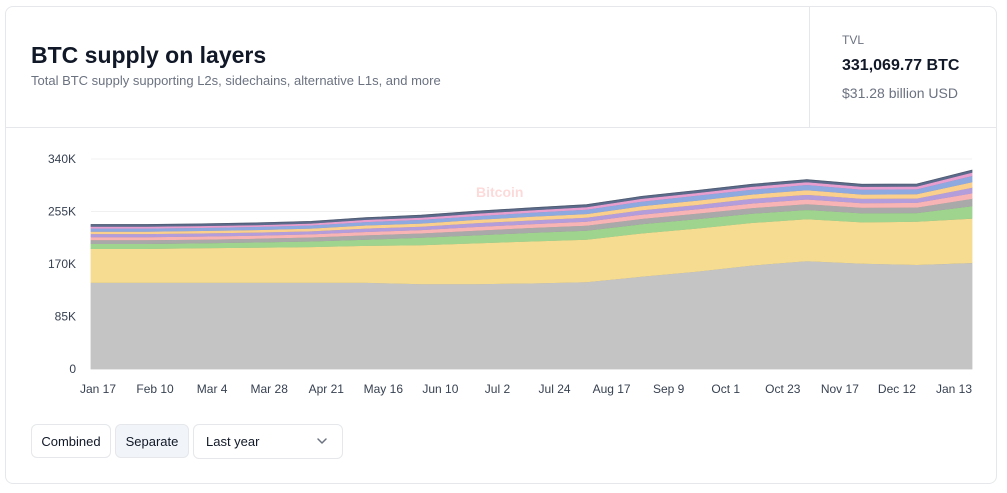 This screenshot has width=1007, height=493. What do you see at coordinates (233, 441) in the screenshot?
I see `range-select-value: Last year` at bounding box center [233, 441].